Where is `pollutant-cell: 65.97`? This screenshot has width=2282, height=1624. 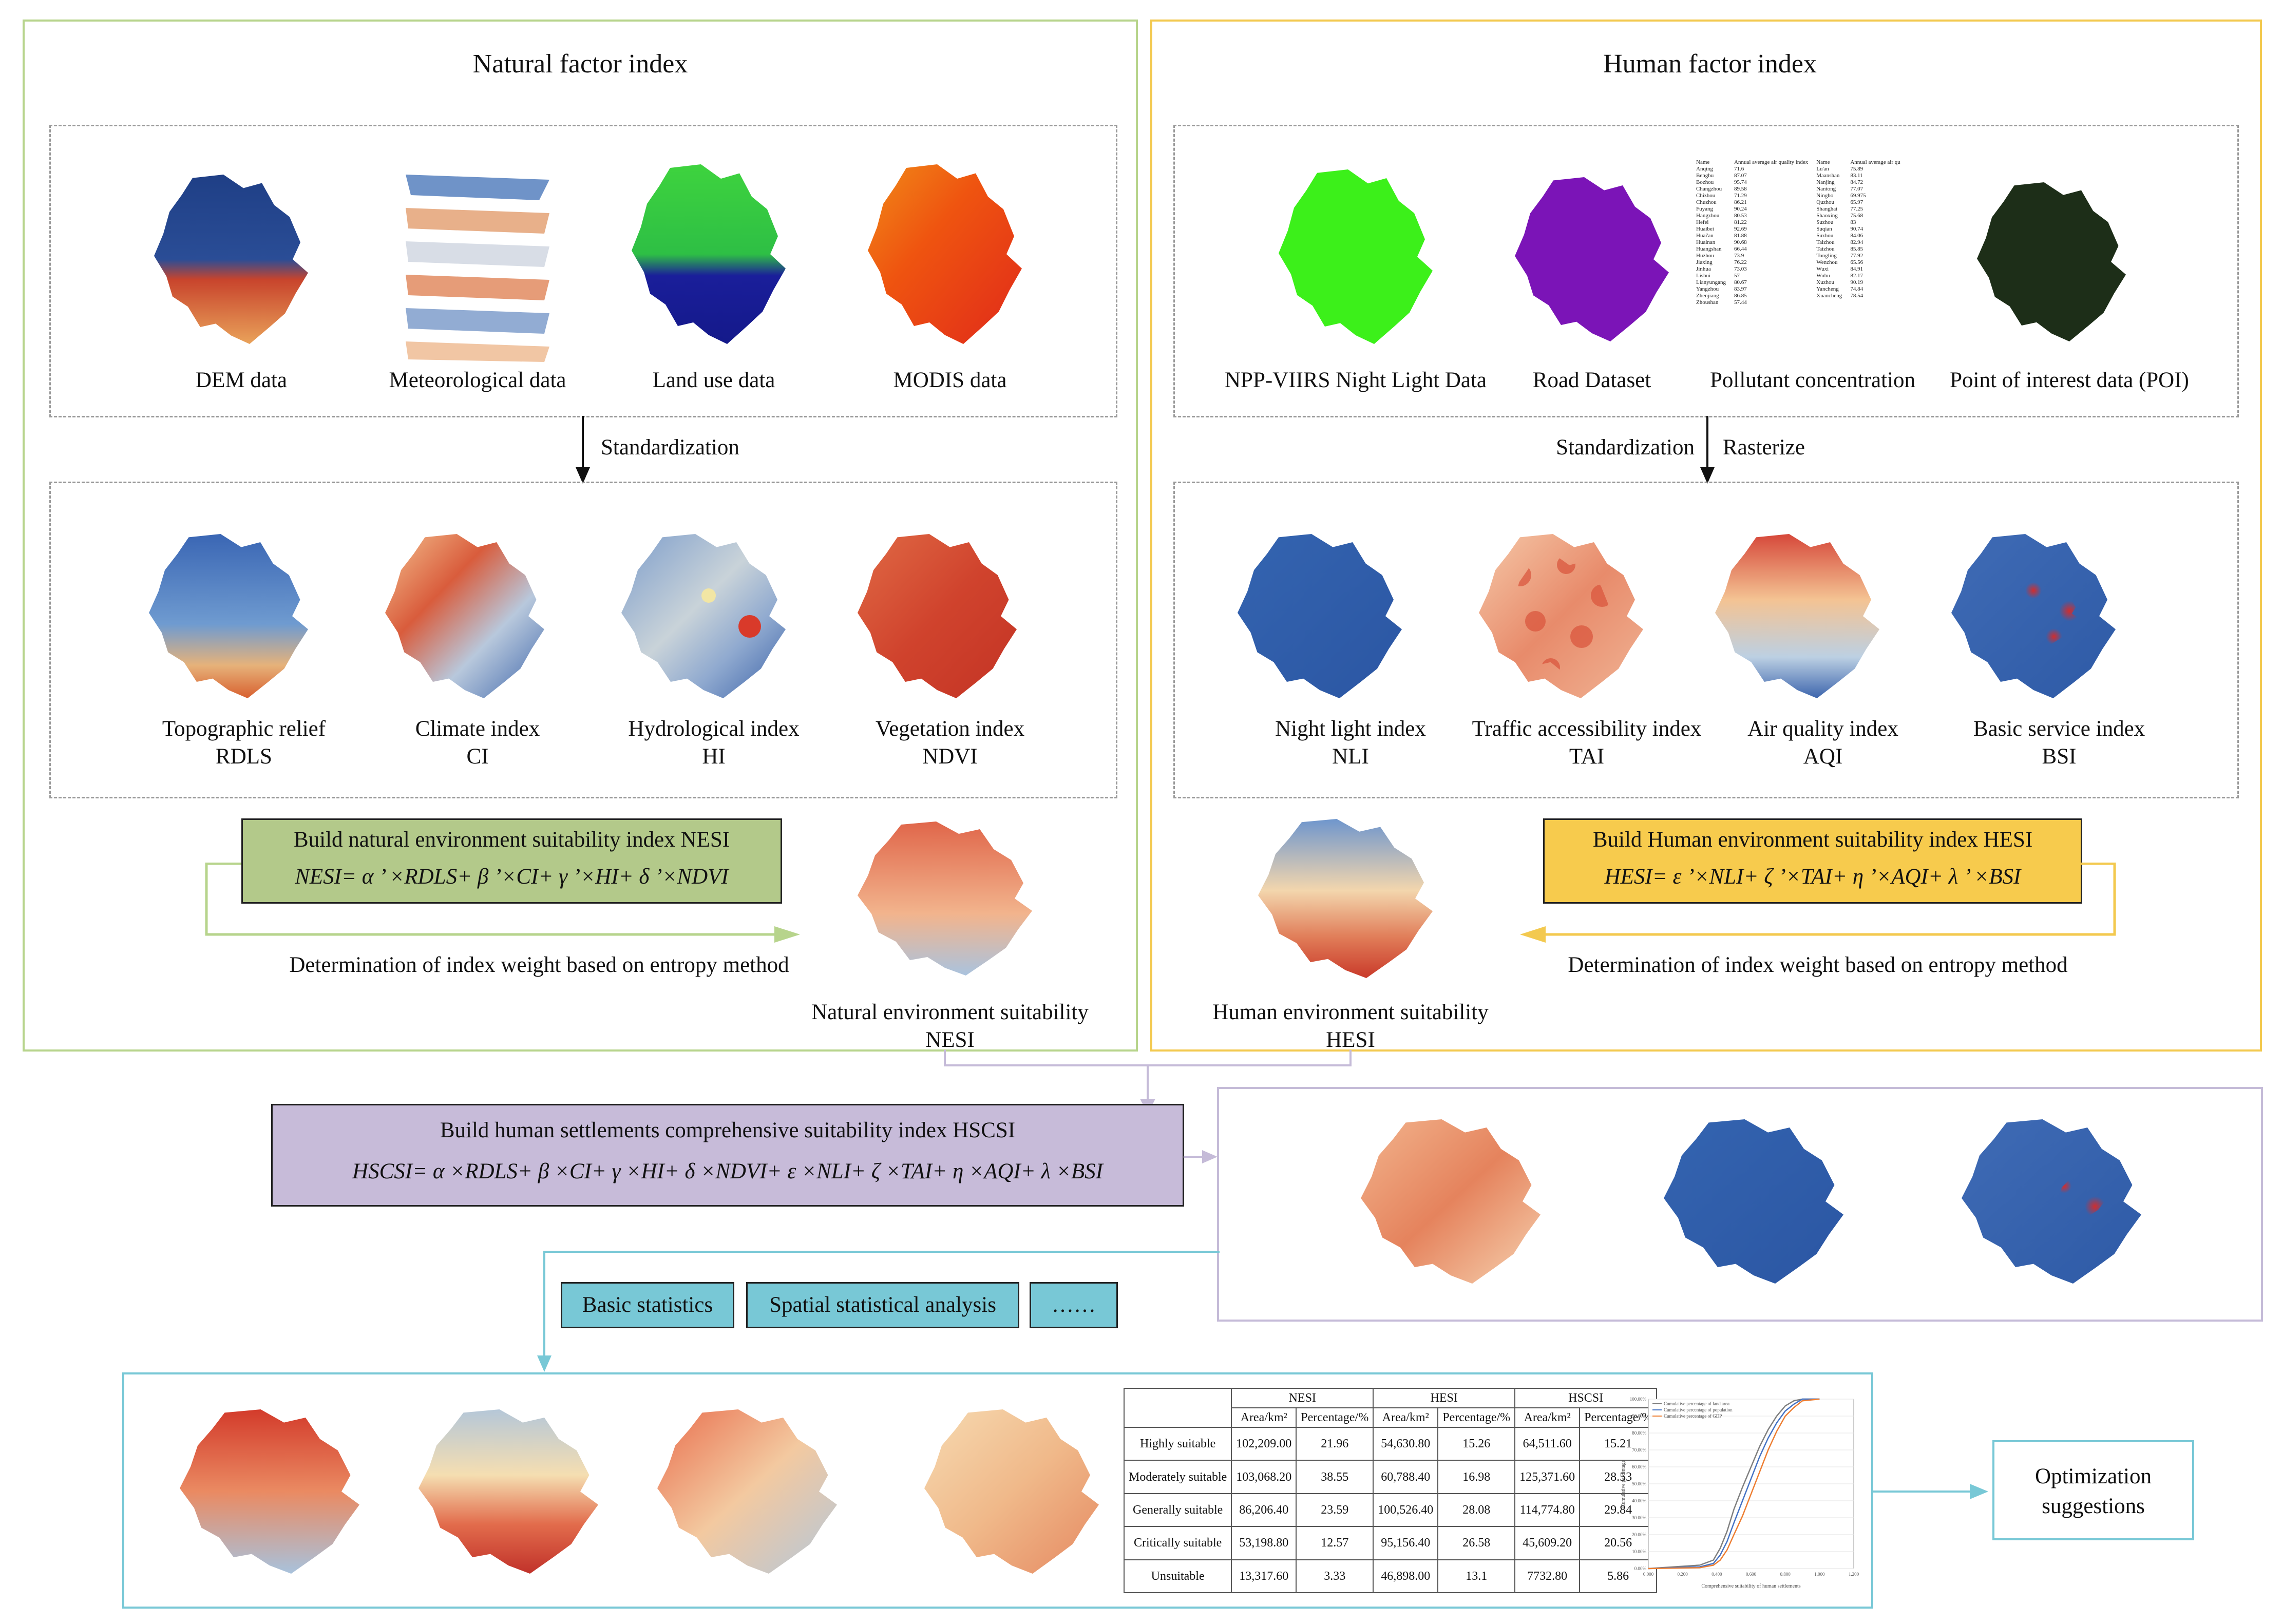
pollutant-cell: 65.97 is located at coordinates (1856, 202).